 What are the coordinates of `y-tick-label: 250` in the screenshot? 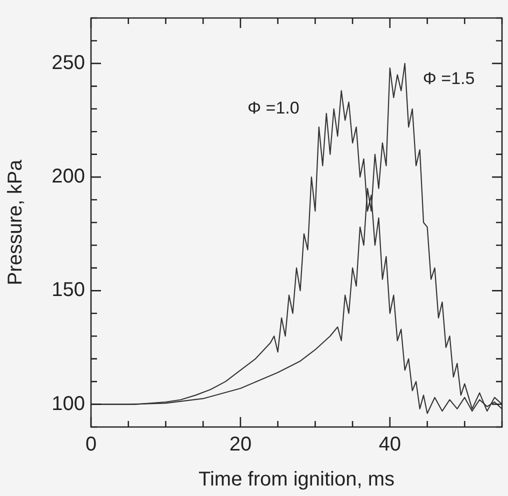 It's located at (68, 63).